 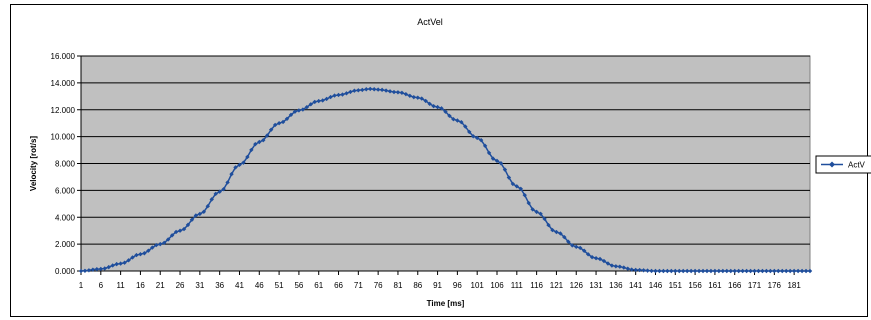 What do you see at coordinates (437, 285) in the screenshot?
I see `x-tick-label: 91` at bounding box center [437, 285].